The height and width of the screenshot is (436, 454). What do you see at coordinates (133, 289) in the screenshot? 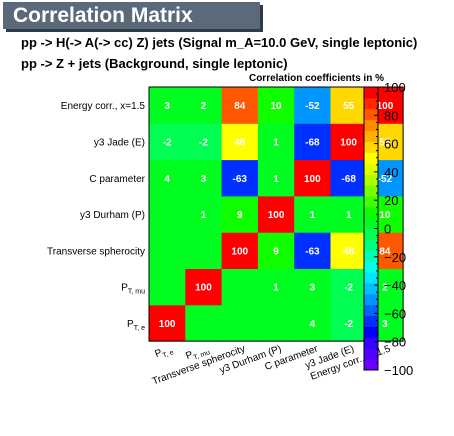
I see `y-tick-label: PT, mu` at bounding box center [133, 289].